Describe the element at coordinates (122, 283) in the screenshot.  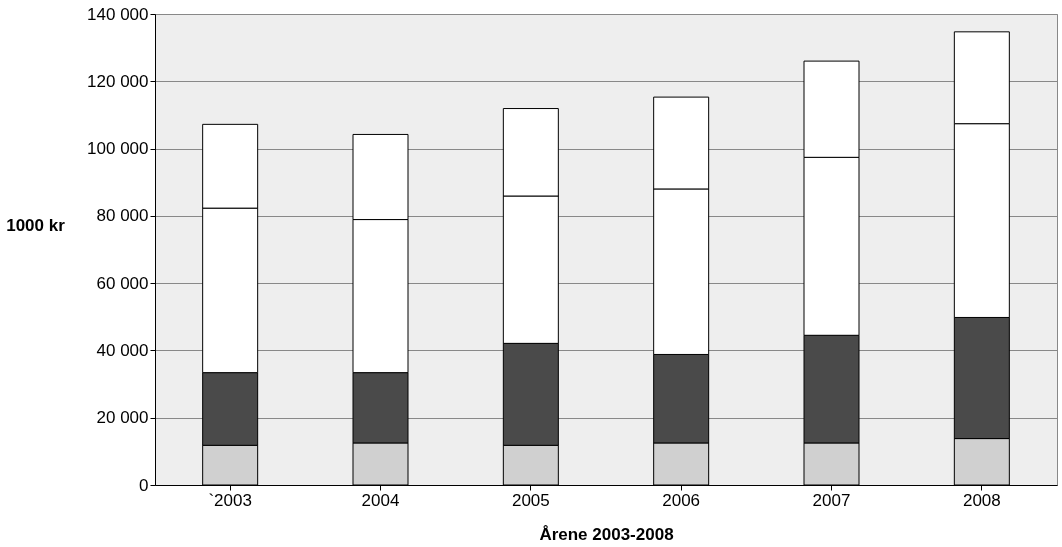
I see `y-tick-label: 60 000` at that location.